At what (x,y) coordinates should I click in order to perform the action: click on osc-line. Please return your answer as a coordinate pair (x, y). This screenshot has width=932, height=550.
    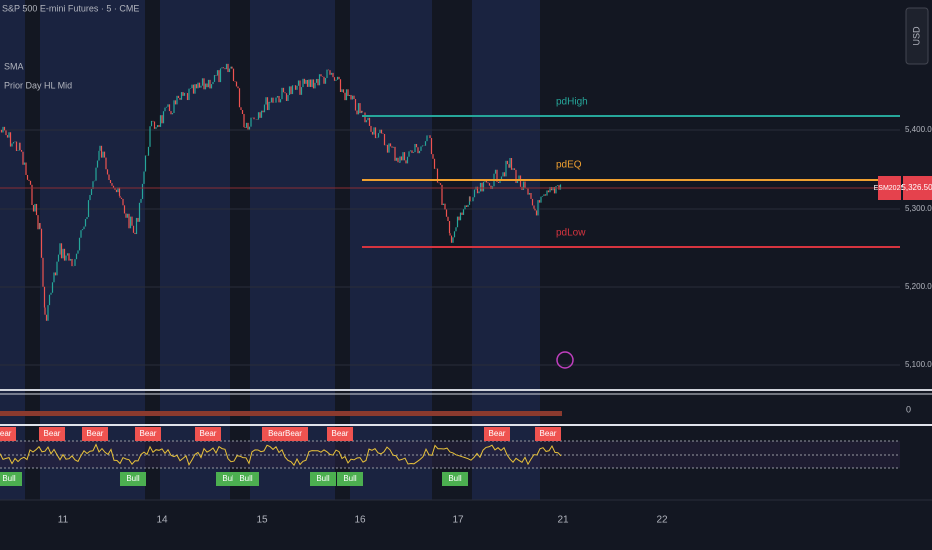
    Looking at the image, I should click on (281, 455).